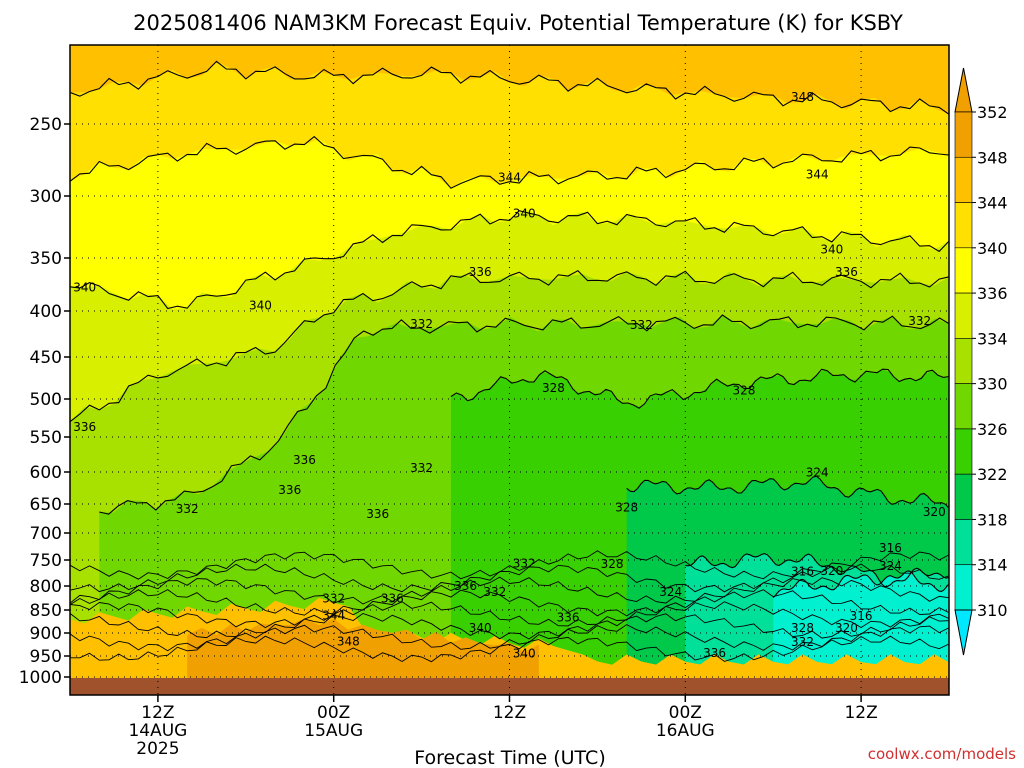  I want to click on colorbar-label: 336, so click(992, 293).